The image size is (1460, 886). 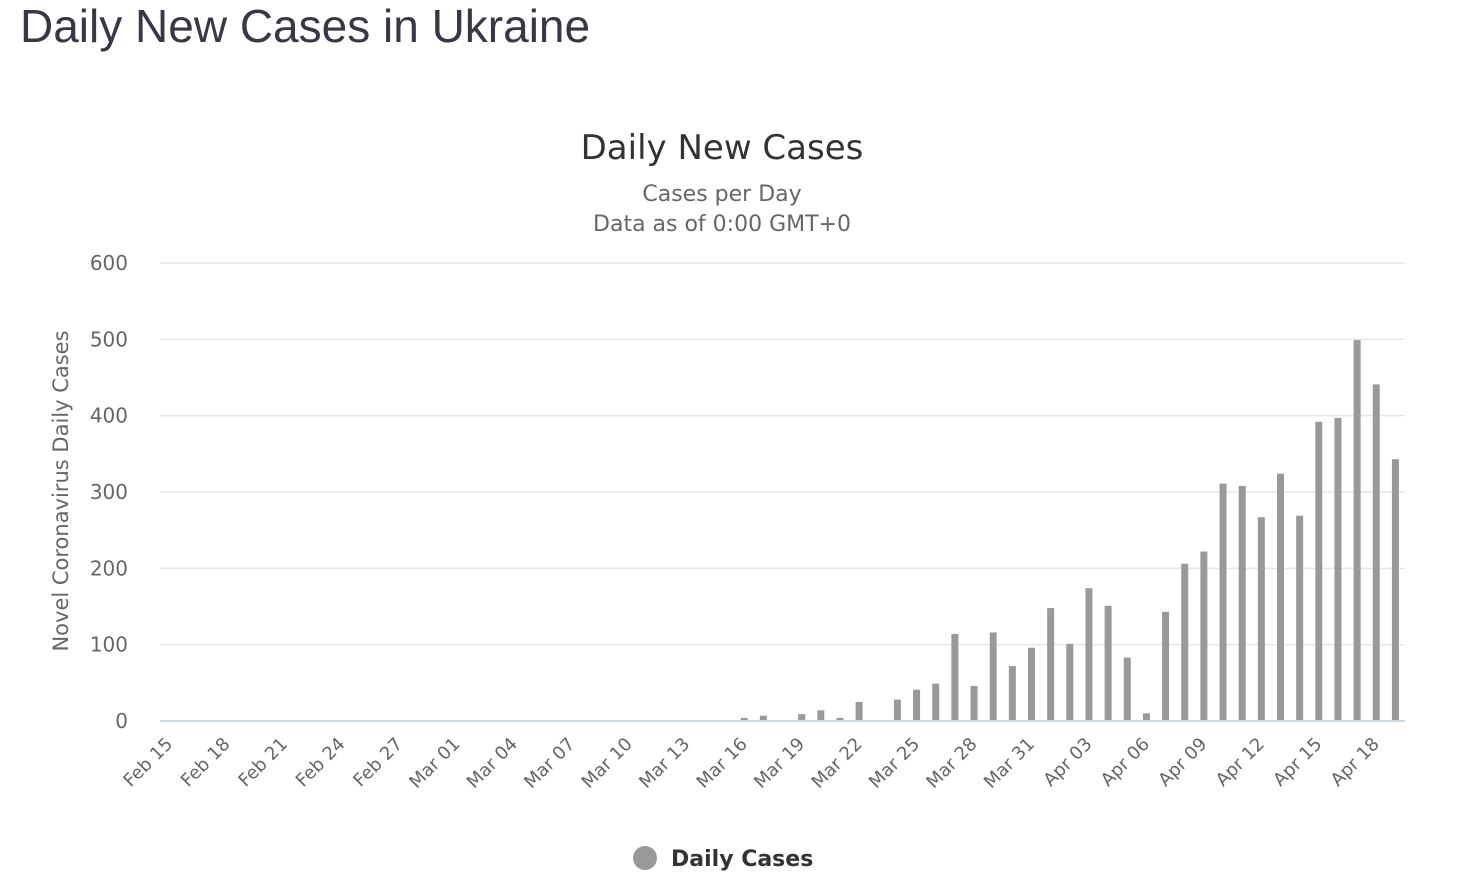 What do you see at coordinates (607, 763) in the screenshot?
I see `x-tick-label-mar-10: Mar 10` at bounding box center [607, 763].